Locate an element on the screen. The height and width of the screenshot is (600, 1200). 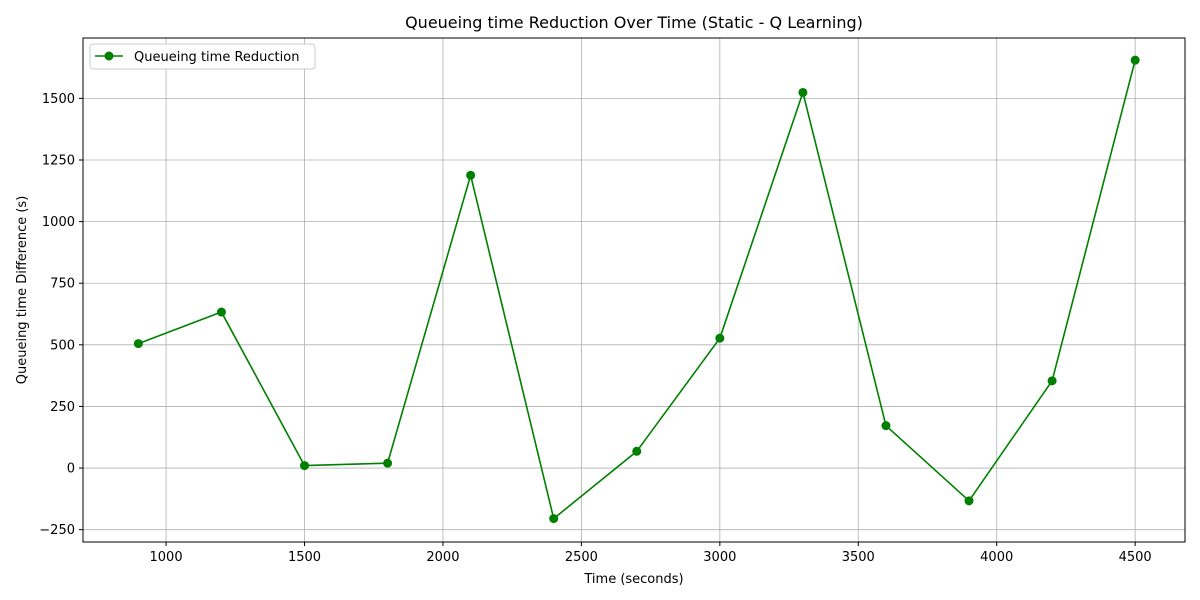
x-axis-label: Time (seconds) is located at coordinates (633, 579).